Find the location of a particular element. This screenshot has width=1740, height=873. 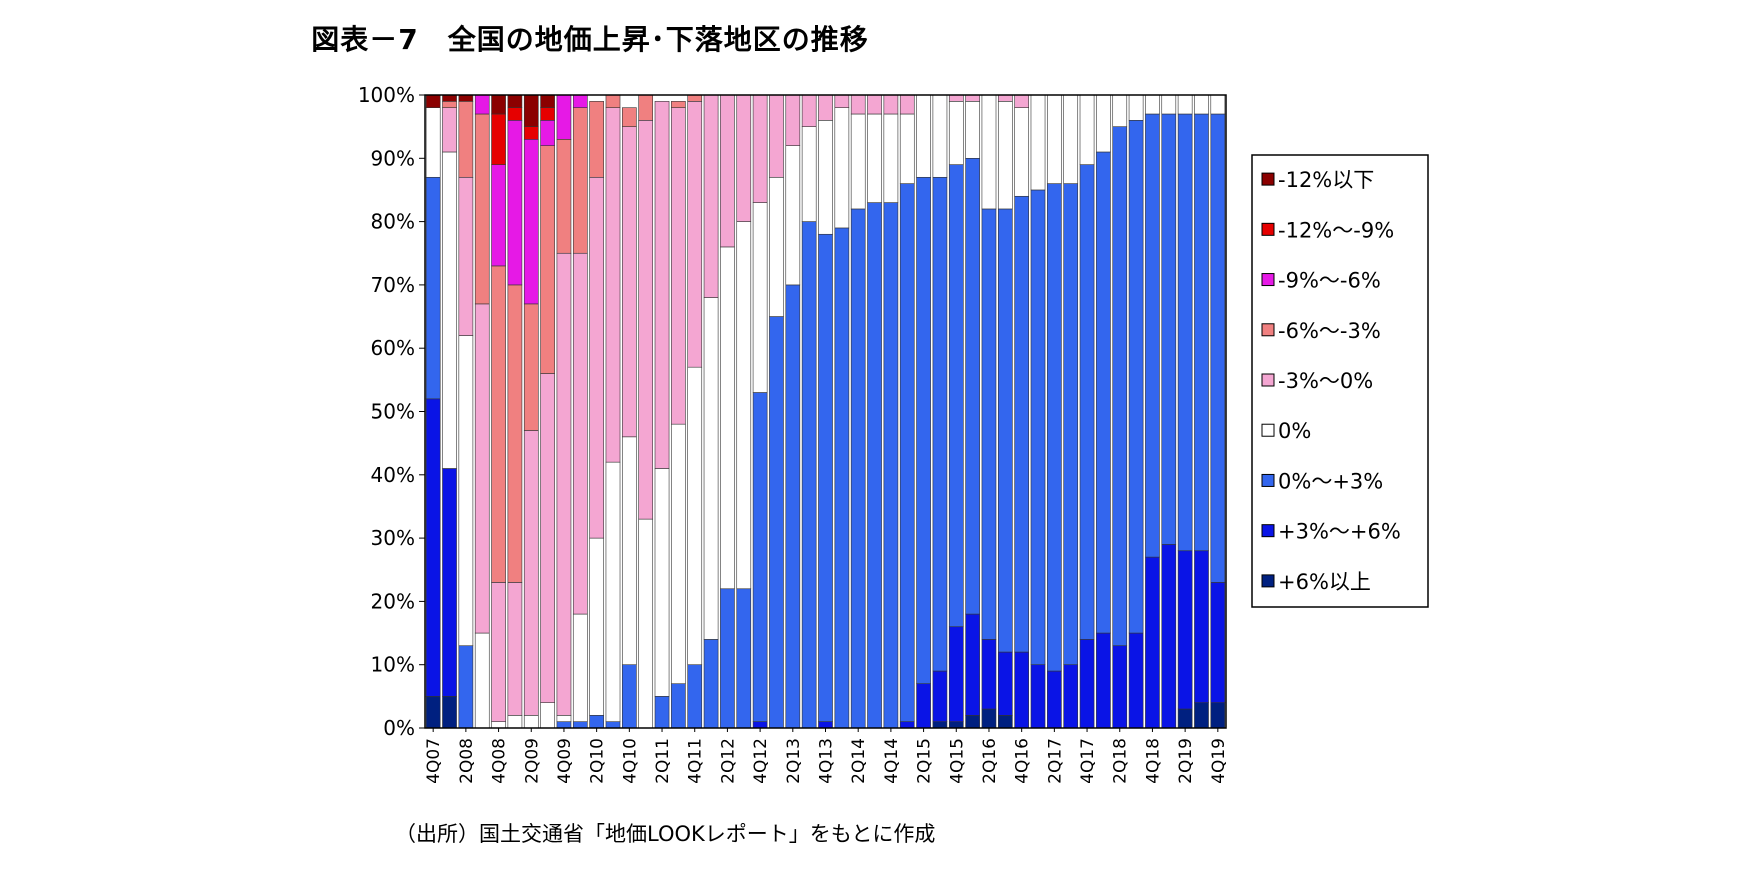

bar-segment-minus3-to-zero-2Q11 is located at coordinates (662, 285).